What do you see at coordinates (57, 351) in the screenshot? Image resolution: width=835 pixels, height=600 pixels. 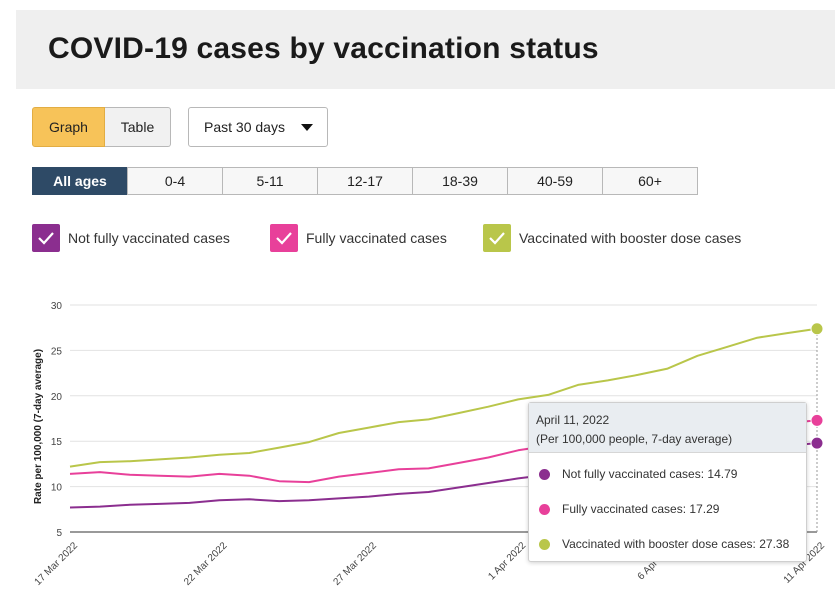 I see `y-tick-label: 25` at bounding box center [57, 351].